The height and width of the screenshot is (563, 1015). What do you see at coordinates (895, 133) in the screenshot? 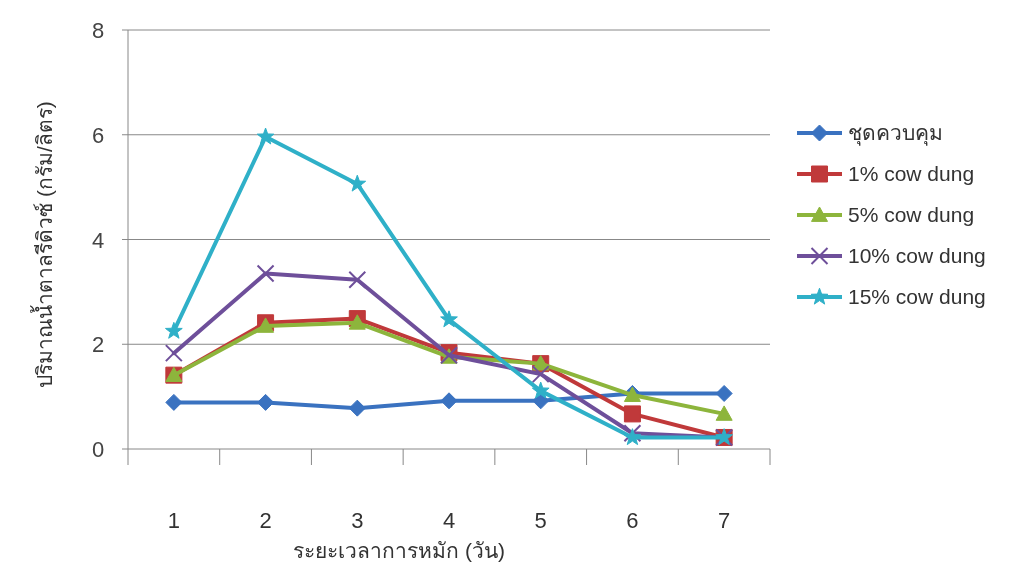
I see `legend-label: ชุดควบคุม` at bounding box center [895, 133].